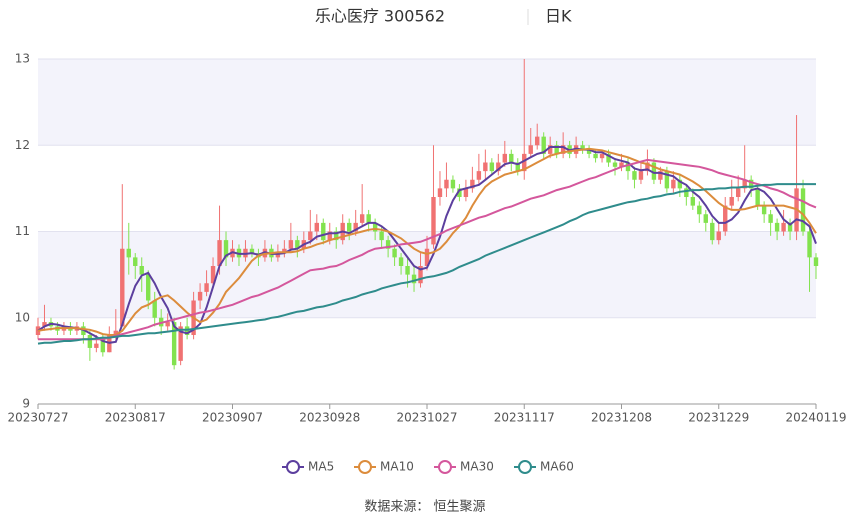  What do you see at coordinates (22, 317) in the screenshot?
I see `y-tick-label: 10` at bounding box center [22, 317].